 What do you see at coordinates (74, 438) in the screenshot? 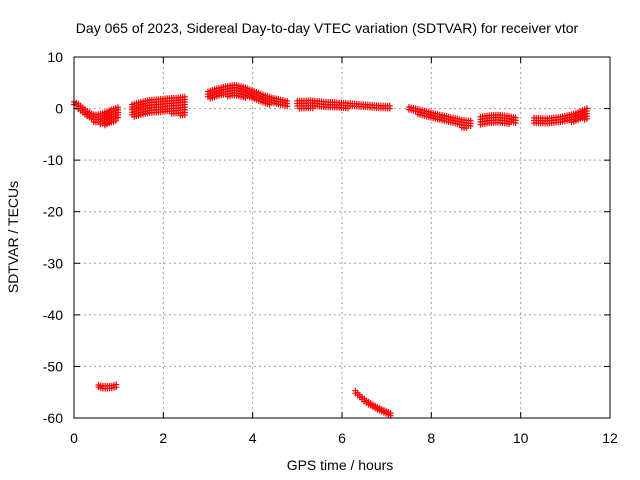
I see `x-tick-label: 0` at bounding box center [74, 438].